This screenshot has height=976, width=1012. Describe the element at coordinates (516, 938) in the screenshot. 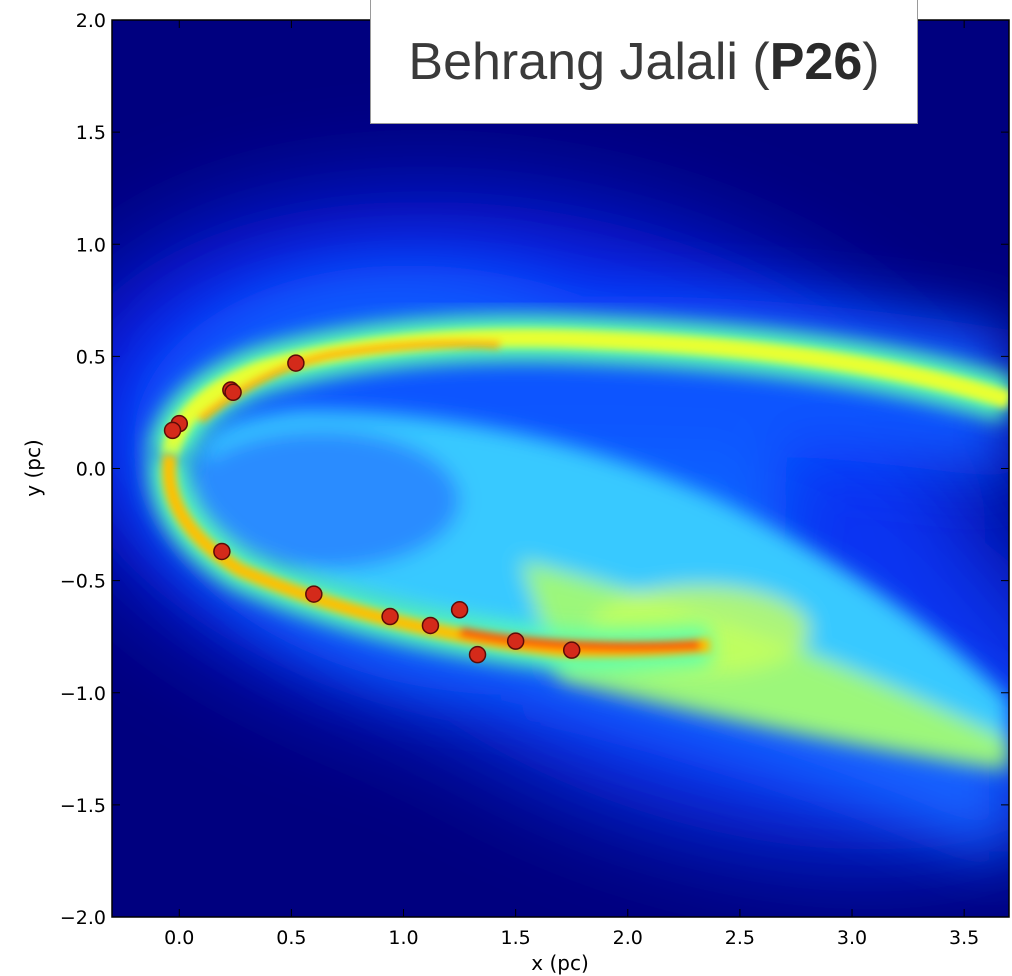

I see `x-tick-label: 1.5` at that location.